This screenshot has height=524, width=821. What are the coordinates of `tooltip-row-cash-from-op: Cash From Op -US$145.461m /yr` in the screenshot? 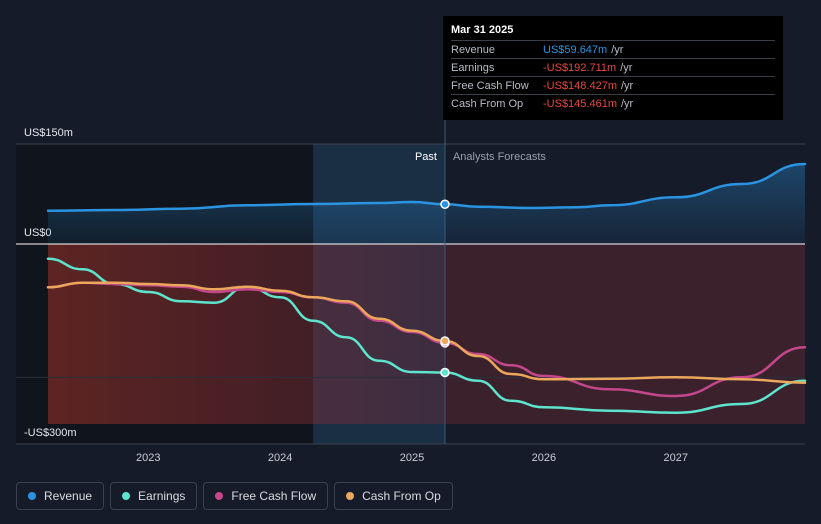 It's located at (613, 103).